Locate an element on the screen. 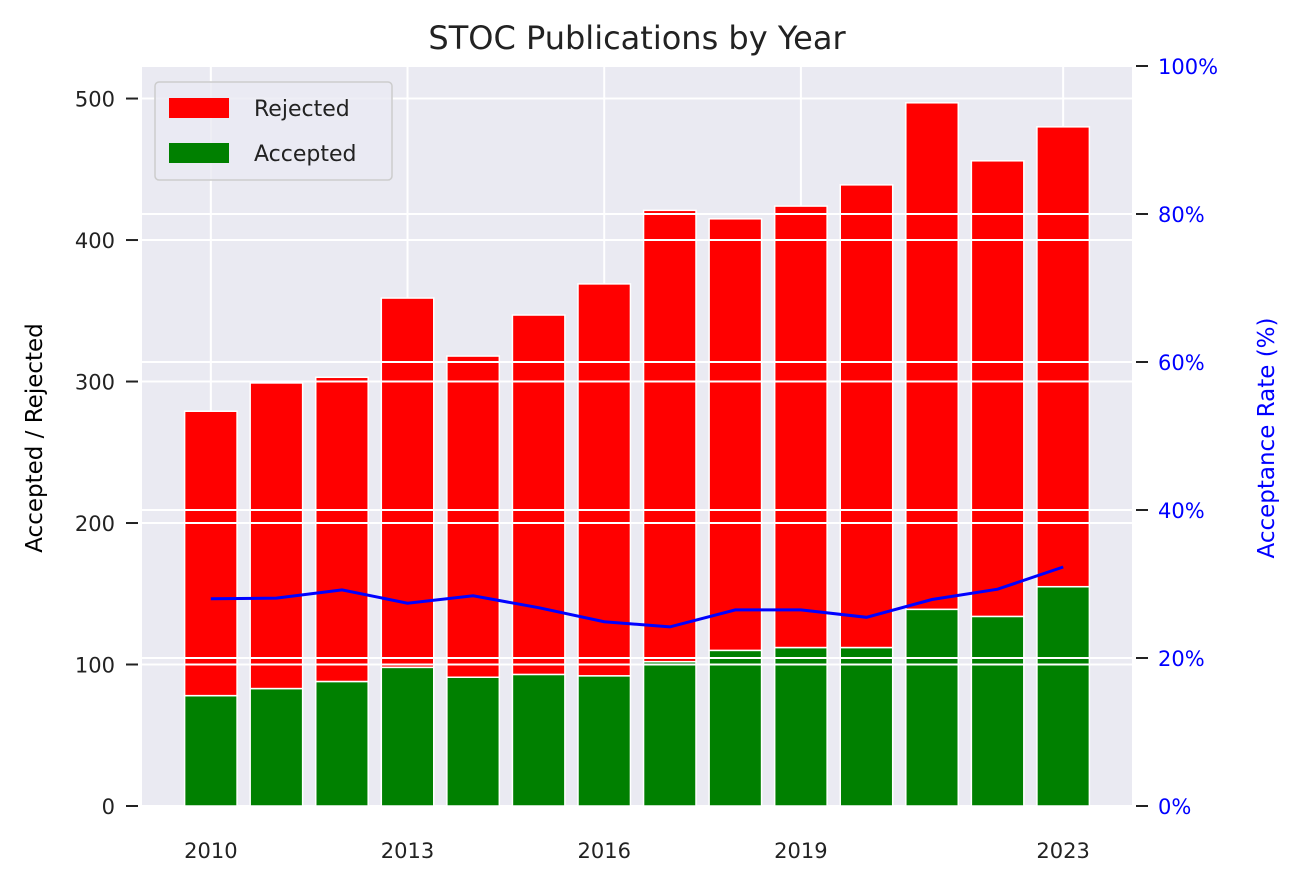 The height and width of the screenshot is (882, 1298). bar-rejected-2012 is located at coordinates (341, 529).